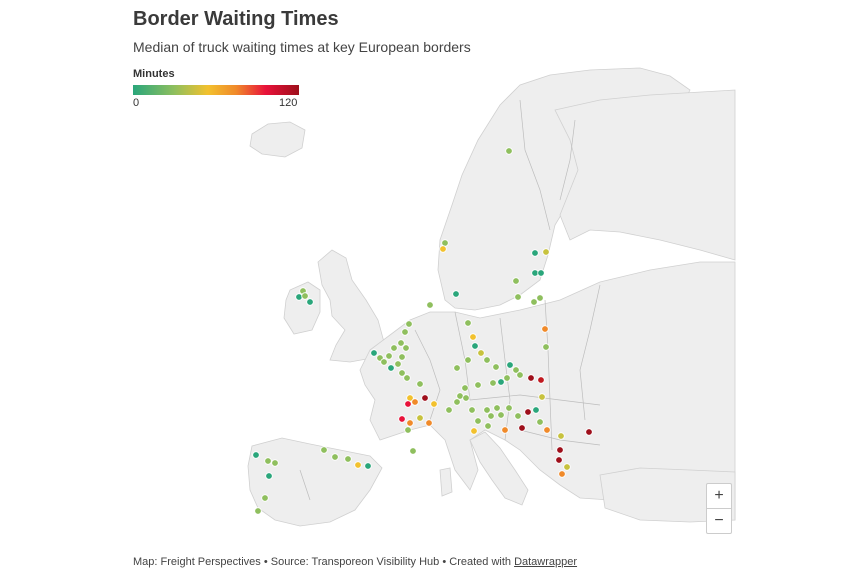 The width and height of the screenshot is (860, 575). I want to click on legend-min-label: 0, so click(136, 103).